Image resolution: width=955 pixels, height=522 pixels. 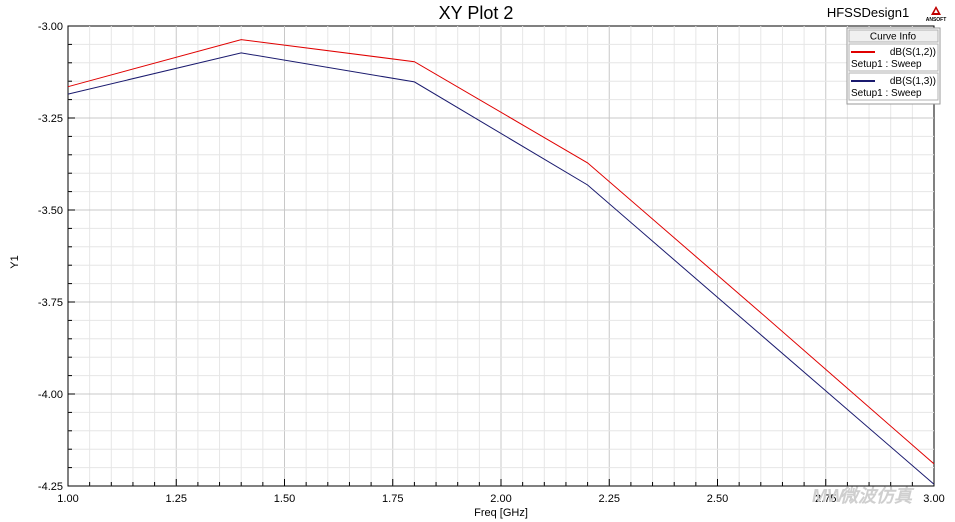 I want to click on watermark-logo-icon: MW, so click(x=829, y=496).